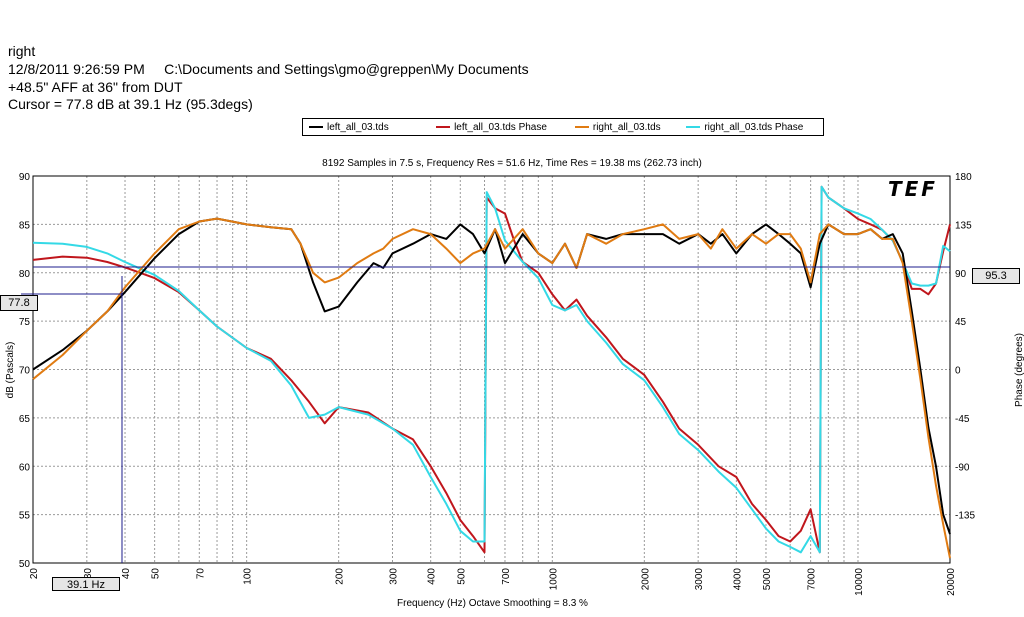 The height and width of the screenshot is (617, 1024). What do you see at coordinates (130, 104) in the screenshot?
I see `cursor-readout: Cursor = 77.8 dB at 39.1 Hz (95.3degs)` at bounding box center [130, 104].